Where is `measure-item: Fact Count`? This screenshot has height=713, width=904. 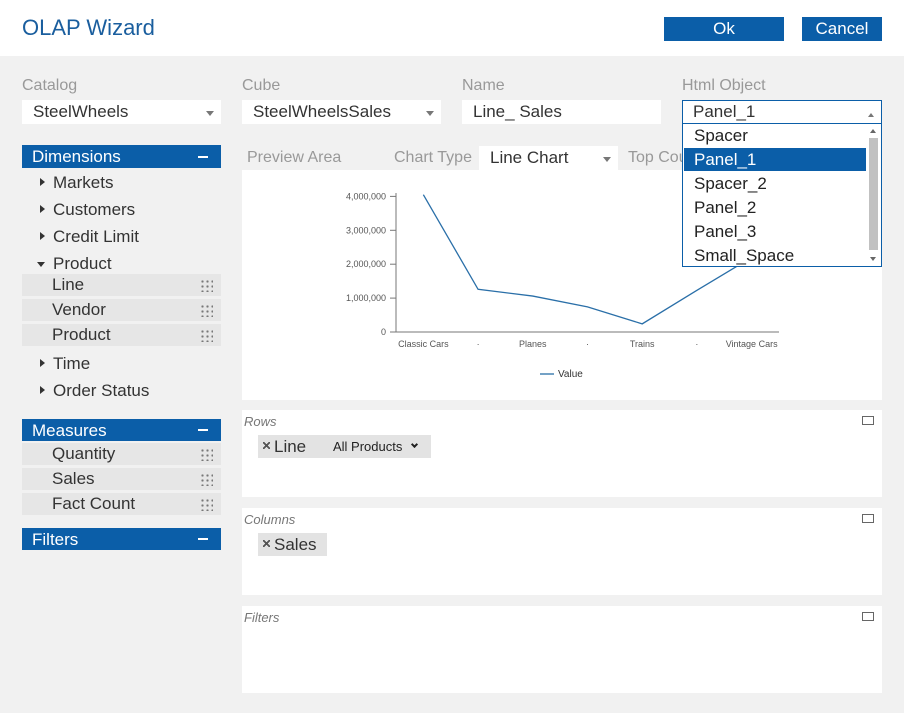
measure-item: Fact Count is located at coordinates (121, 504).